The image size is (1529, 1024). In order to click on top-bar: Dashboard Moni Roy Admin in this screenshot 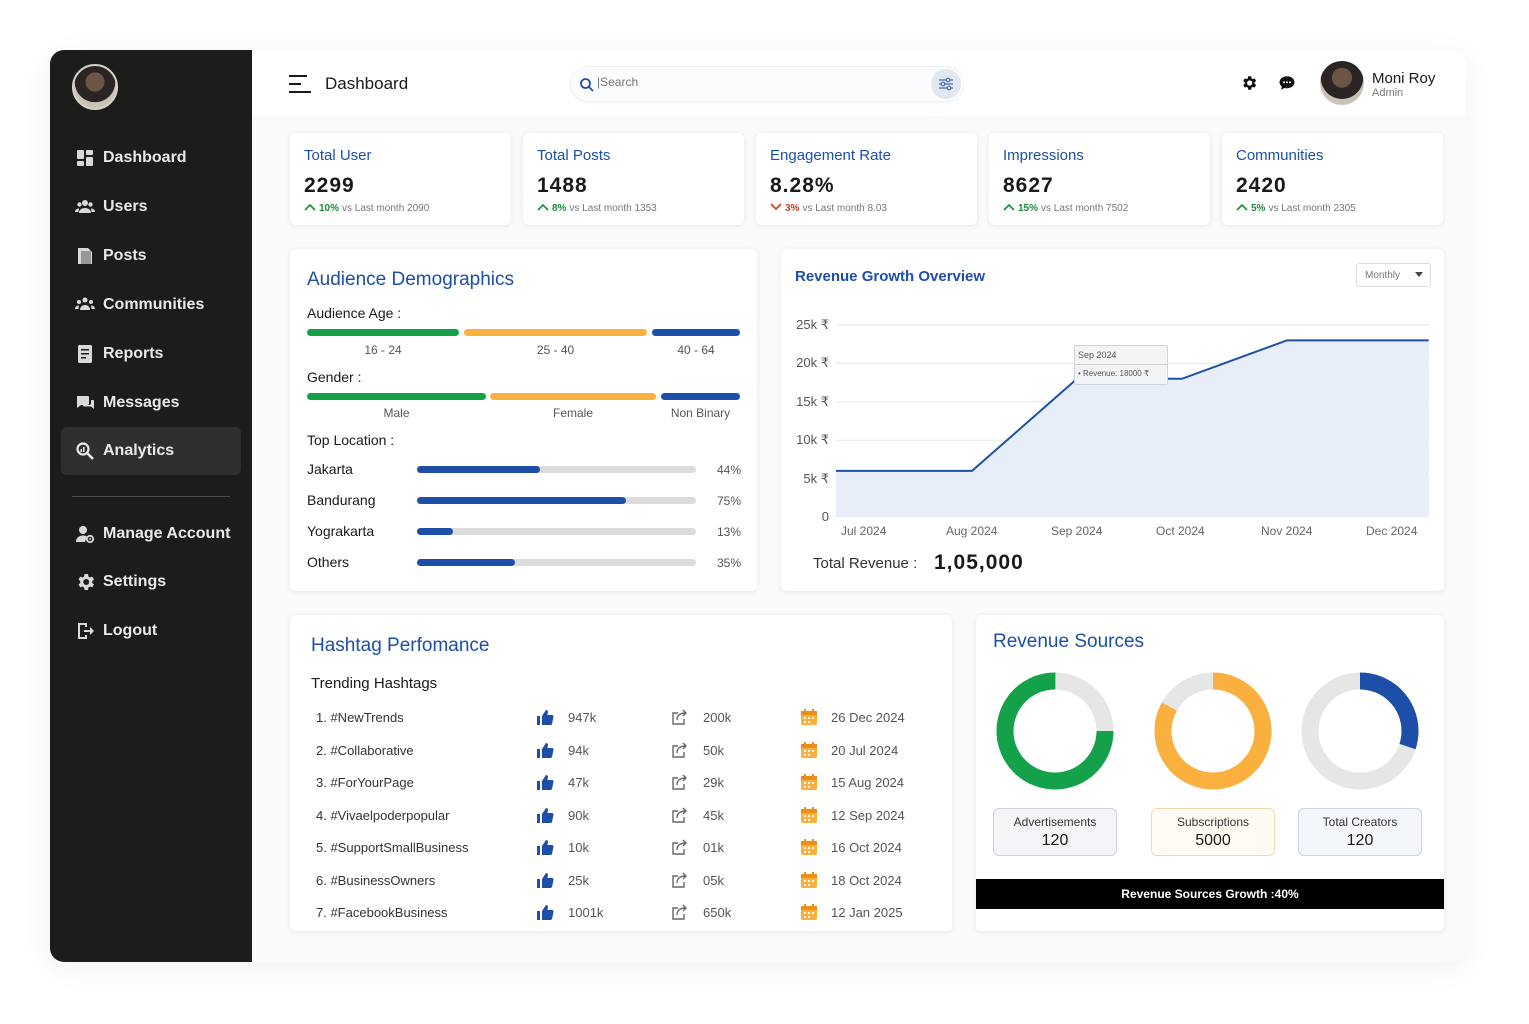, I will do `click(859, 83)`.